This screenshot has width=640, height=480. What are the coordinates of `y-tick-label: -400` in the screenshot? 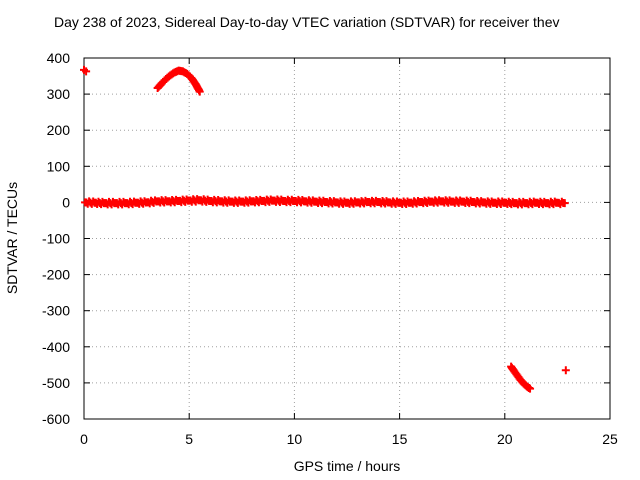 It's located at (56, 347).